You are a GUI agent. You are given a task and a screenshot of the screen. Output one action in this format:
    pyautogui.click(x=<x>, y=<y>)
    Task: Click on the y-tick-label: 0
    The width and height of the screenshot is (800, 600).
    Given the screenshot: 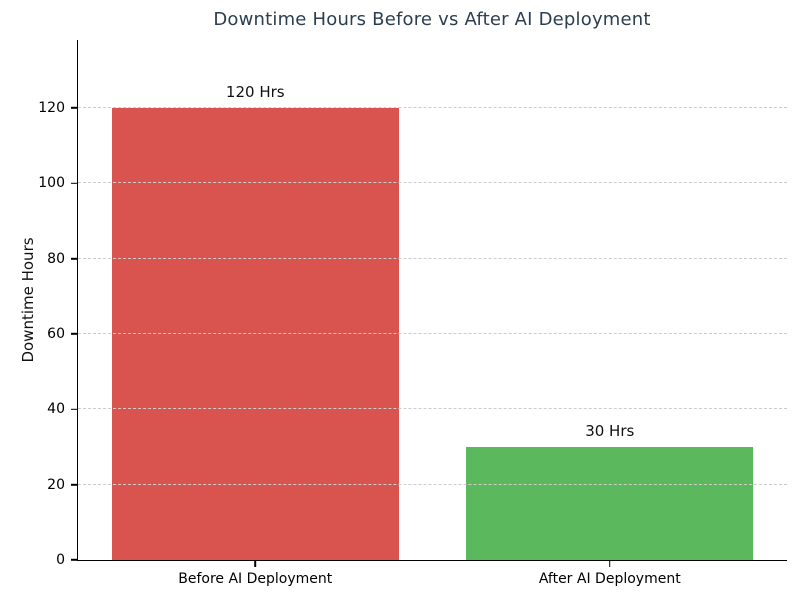 What is the action you would take?
    pyautogui.click(x=60, y=560)
    